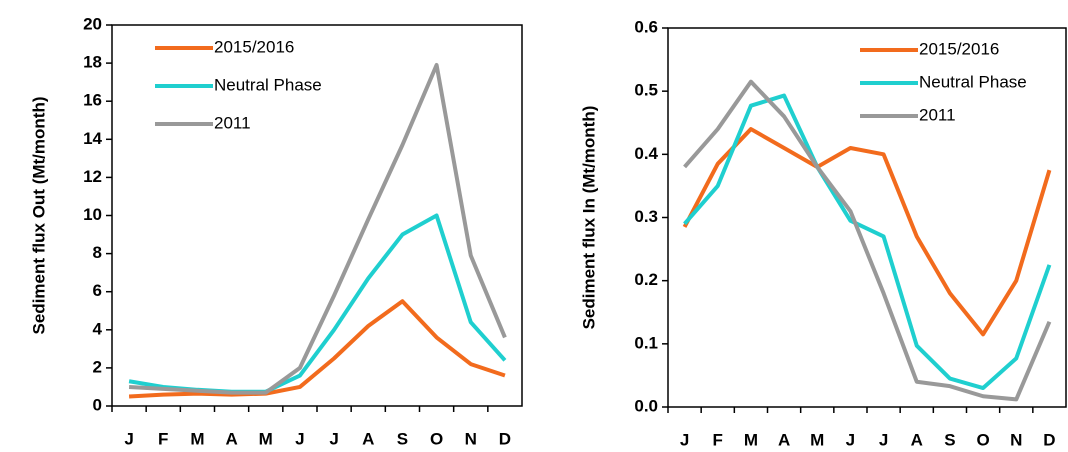  Describe the element at coordinates (646, 279) in the screenshot. I see `y-tick-label: 0.2` at that location.